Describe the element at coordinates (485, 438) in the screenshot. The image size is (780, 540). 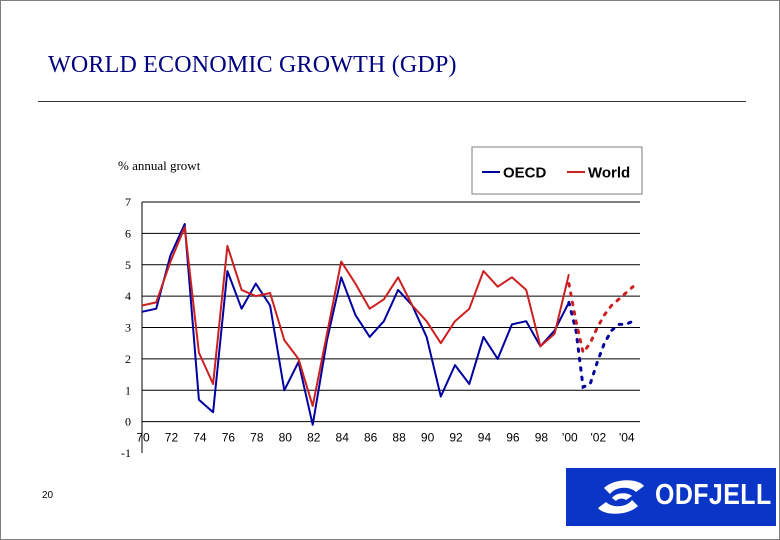
I see `x-tick-label: 94` at that location.